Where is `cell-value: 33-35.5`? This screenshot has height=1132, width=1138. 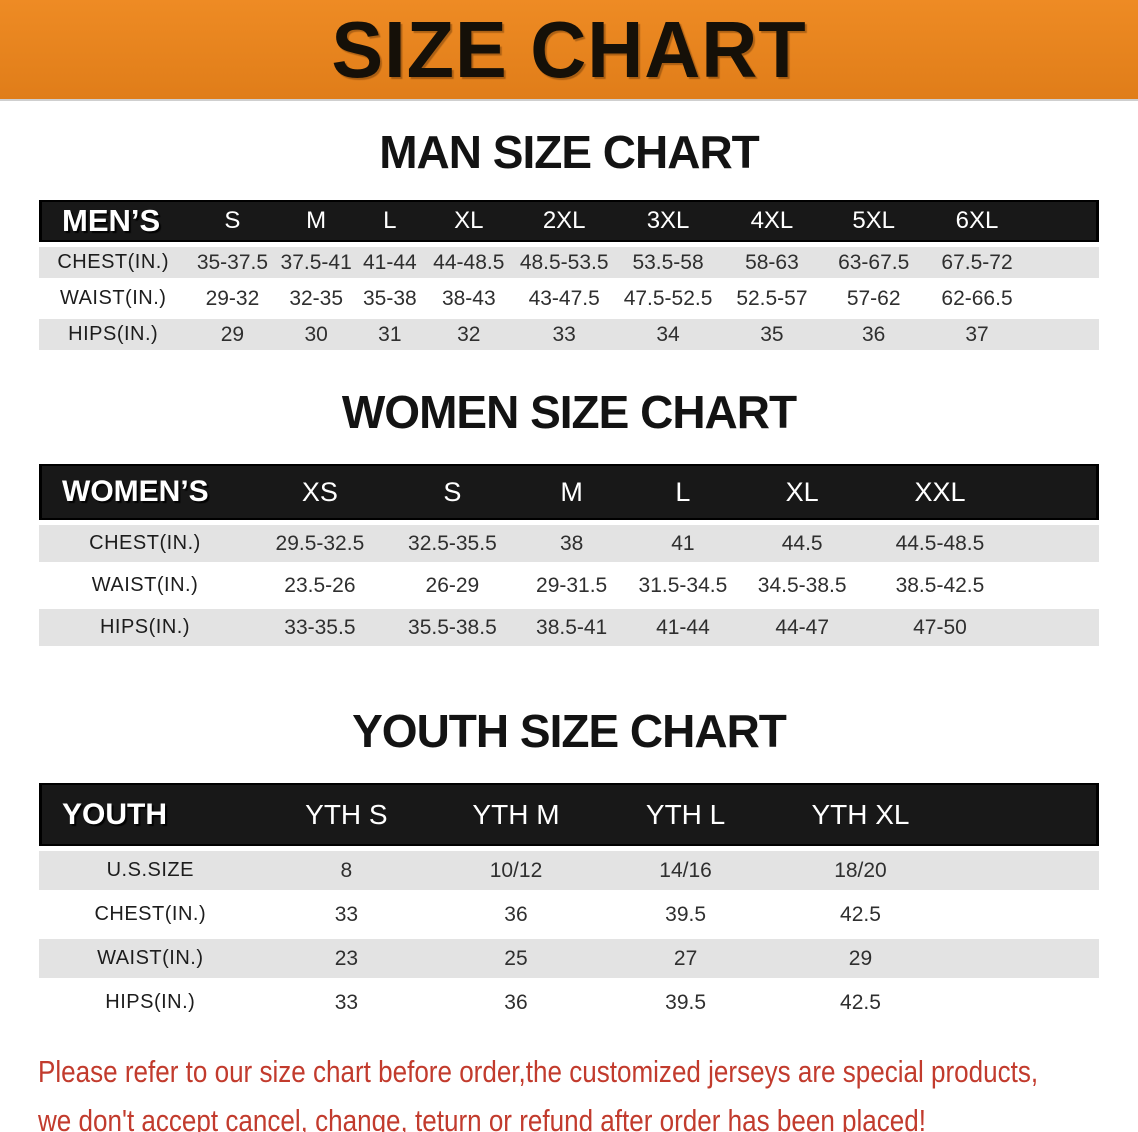
cell-value: 33-35.5 is located at coordinates (320, 627).